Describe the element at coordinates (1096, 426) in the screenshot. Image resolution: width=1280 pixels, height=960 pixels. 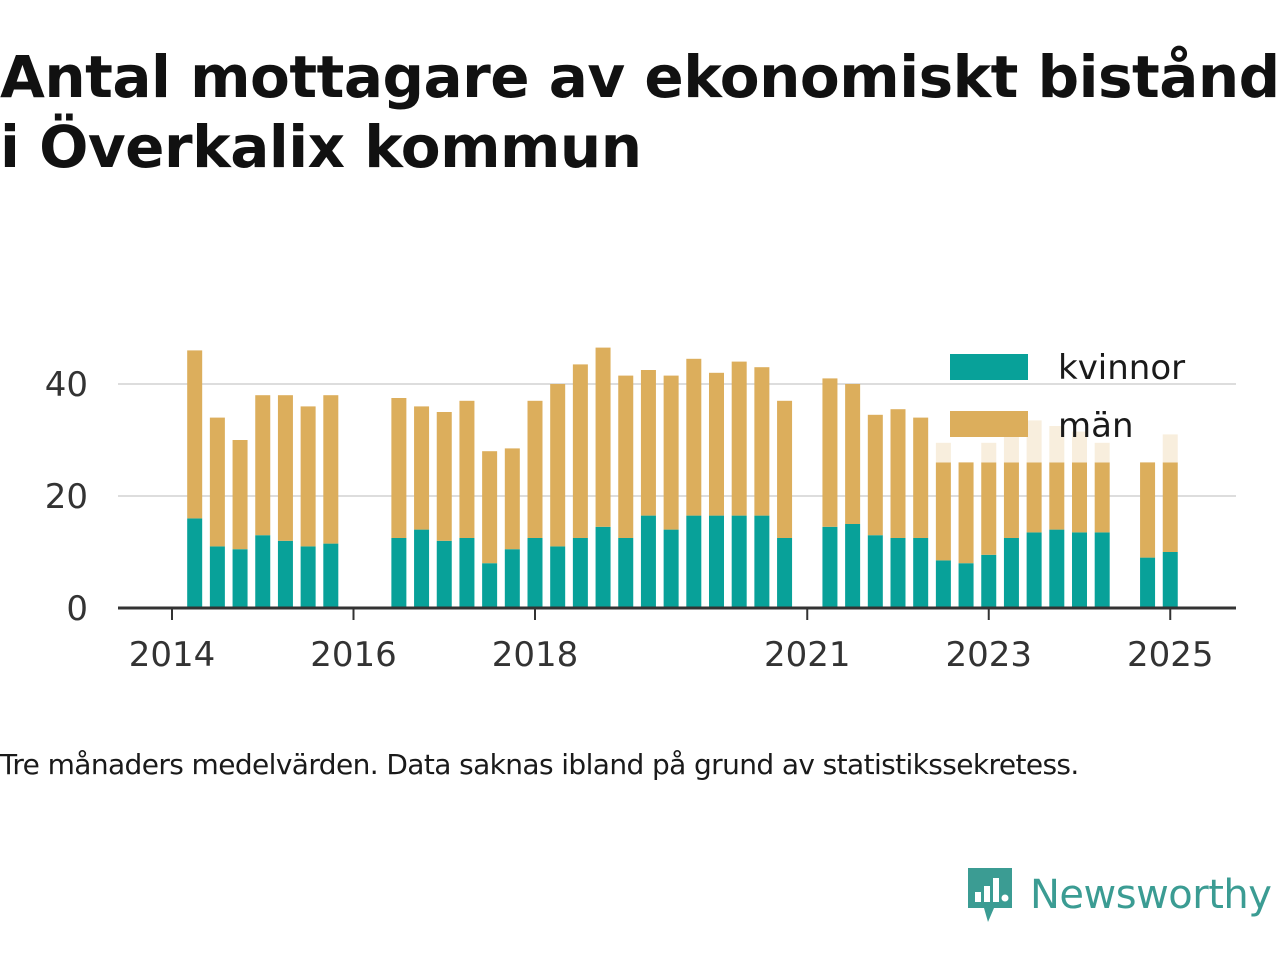
I see `legend-label-man: män` at that location.